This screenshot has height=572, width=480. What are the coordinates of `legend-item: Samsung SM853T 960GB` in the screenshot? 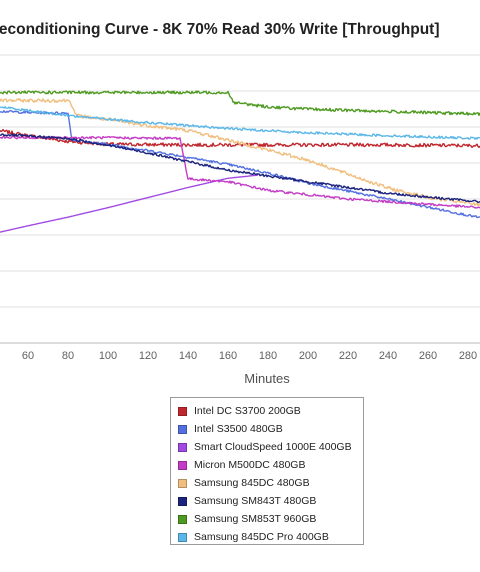 It's located at (247, 519).